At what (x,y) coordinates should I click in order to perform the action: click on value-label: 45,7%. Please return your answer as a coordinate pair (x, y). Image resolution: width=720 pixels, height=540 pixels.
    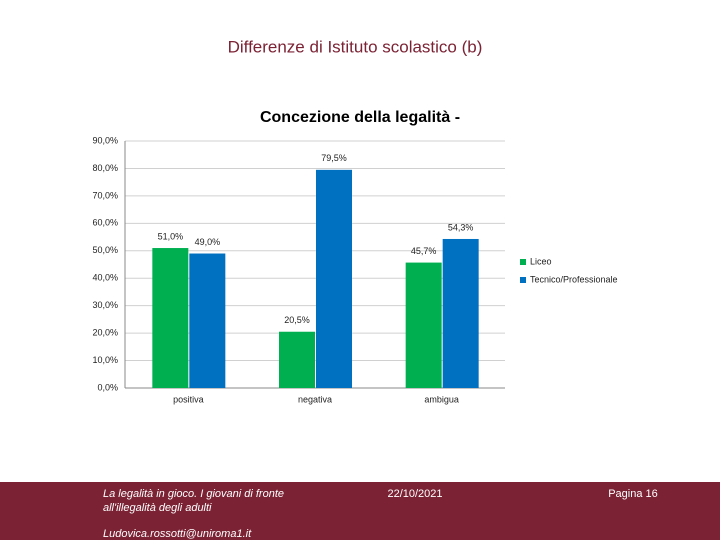
    Looking at the image, I should click on (424, 251).